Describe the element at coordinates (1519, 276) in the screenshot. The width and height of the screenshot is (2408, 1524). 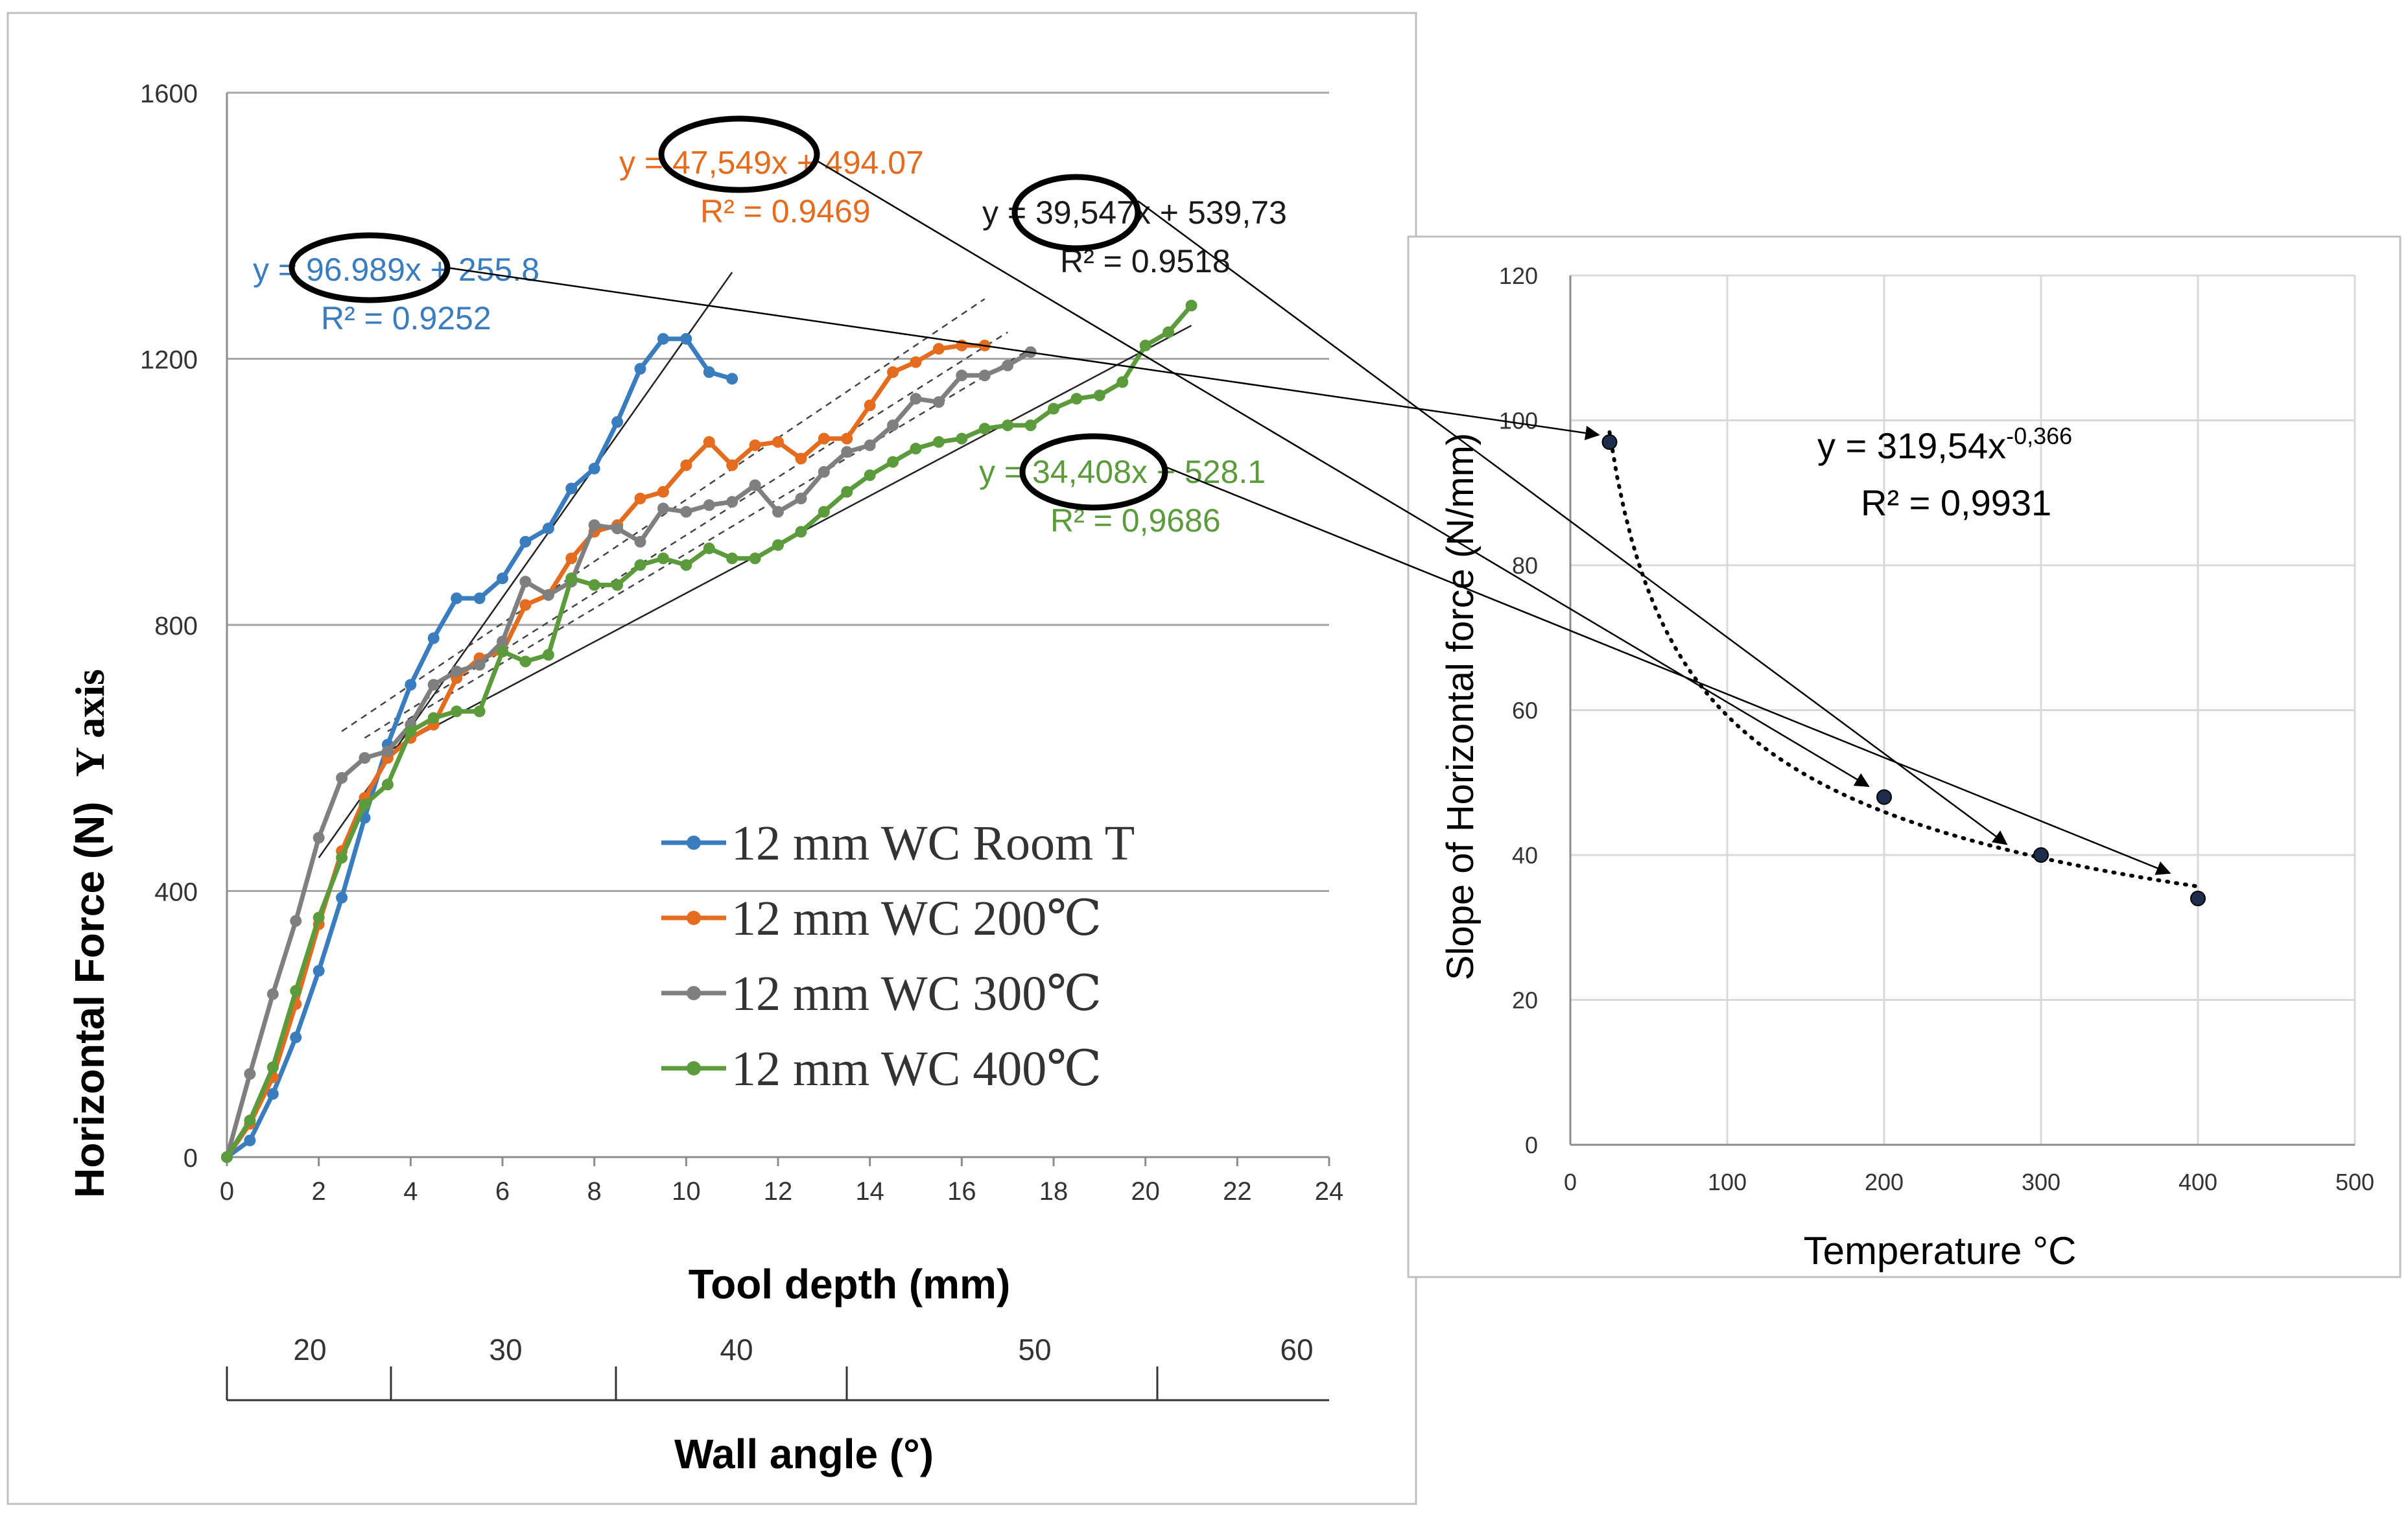
I see `right-y-tick-label: 120` at that location.